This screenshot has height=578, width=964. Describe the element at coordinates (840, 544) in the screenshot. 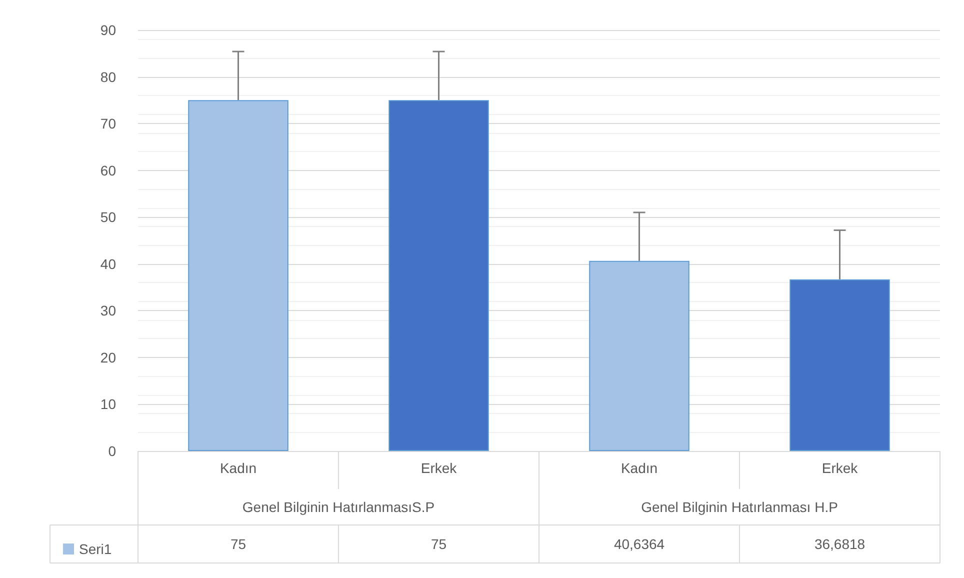

I see `data-label: 36,6818` at that location.